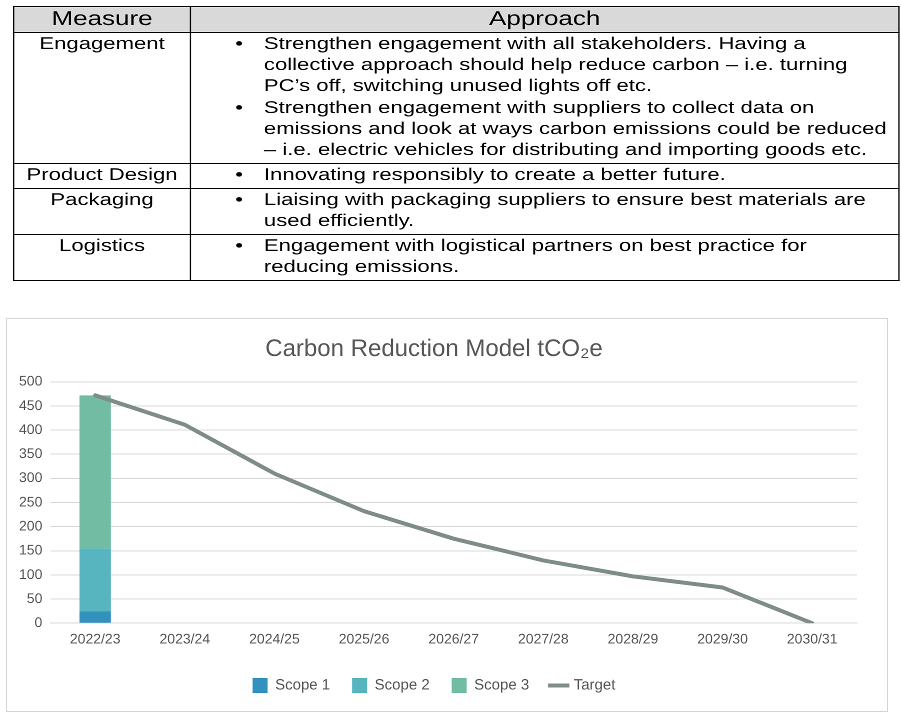 The width and height of the screenshot is (902, 722). Describe the element at coordinates (521, 256) in the screenshot. I see `text: • Engagement with logistical partners on best practice for reducing emissions.` at that location.